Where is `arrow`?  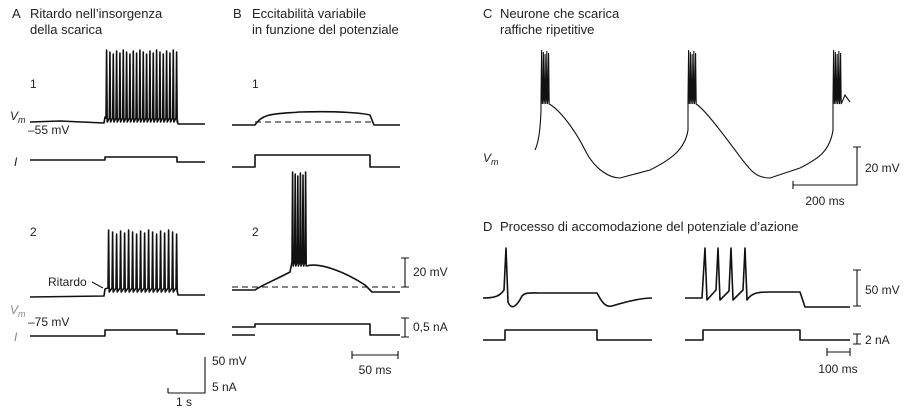 arrow is located at coordinates (97, 285).